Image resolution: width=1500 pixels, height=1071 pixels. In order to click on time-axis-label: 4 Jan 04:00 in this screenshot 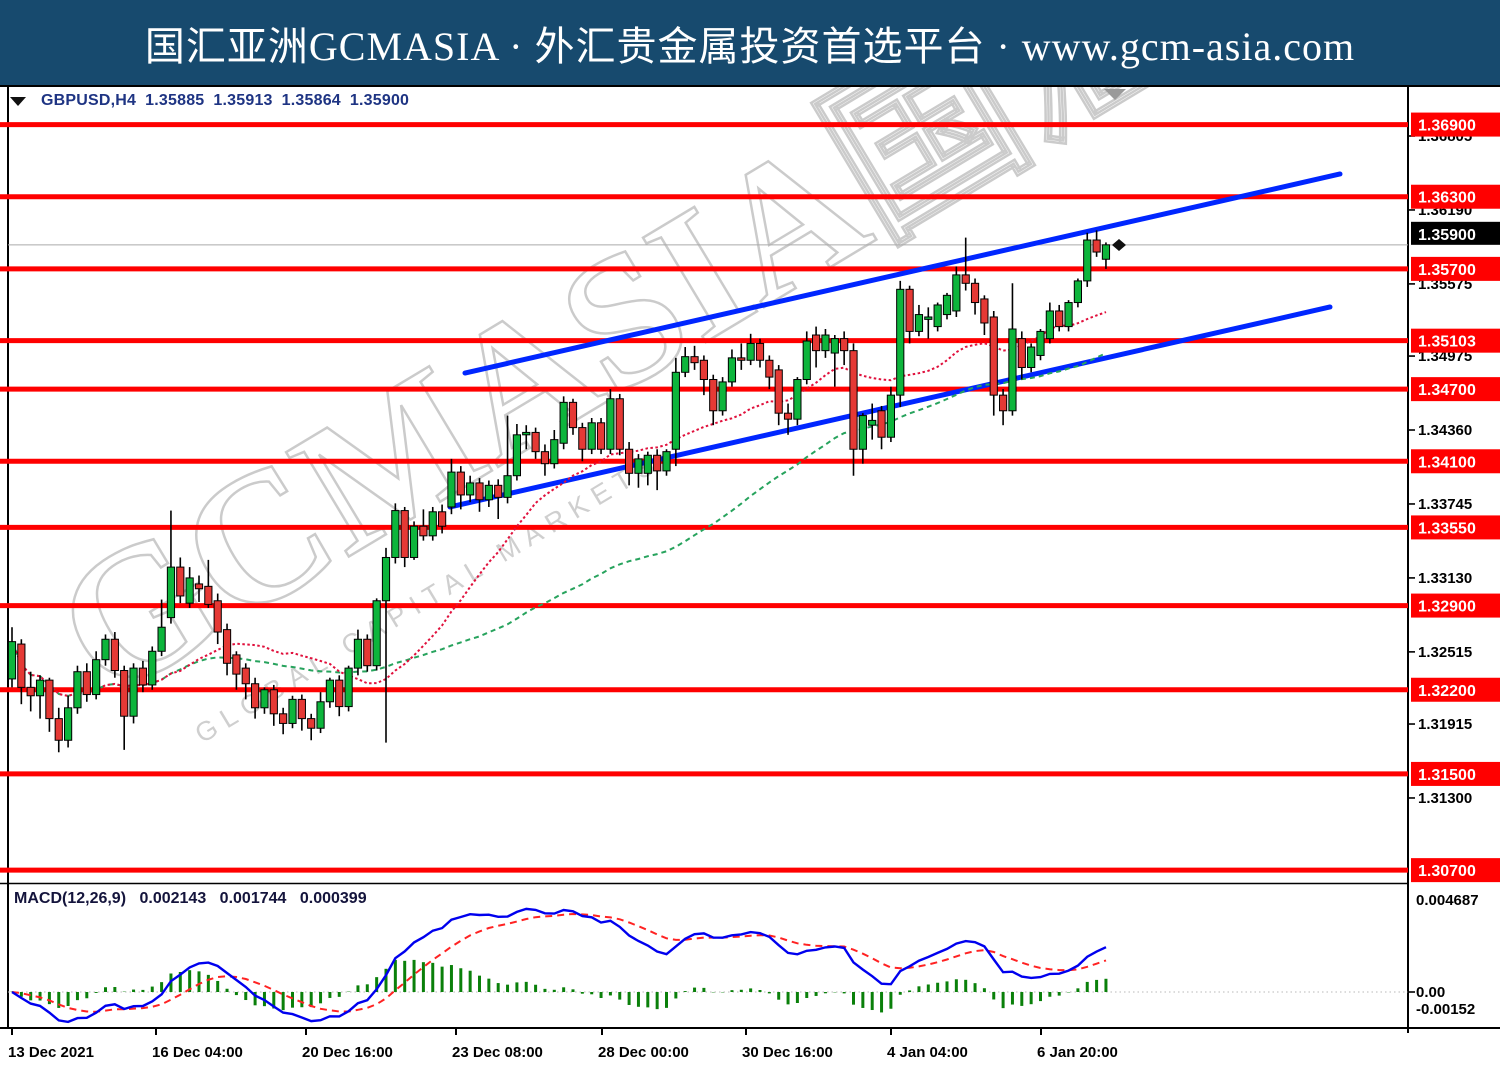, I will do `click(927, 1052)`.